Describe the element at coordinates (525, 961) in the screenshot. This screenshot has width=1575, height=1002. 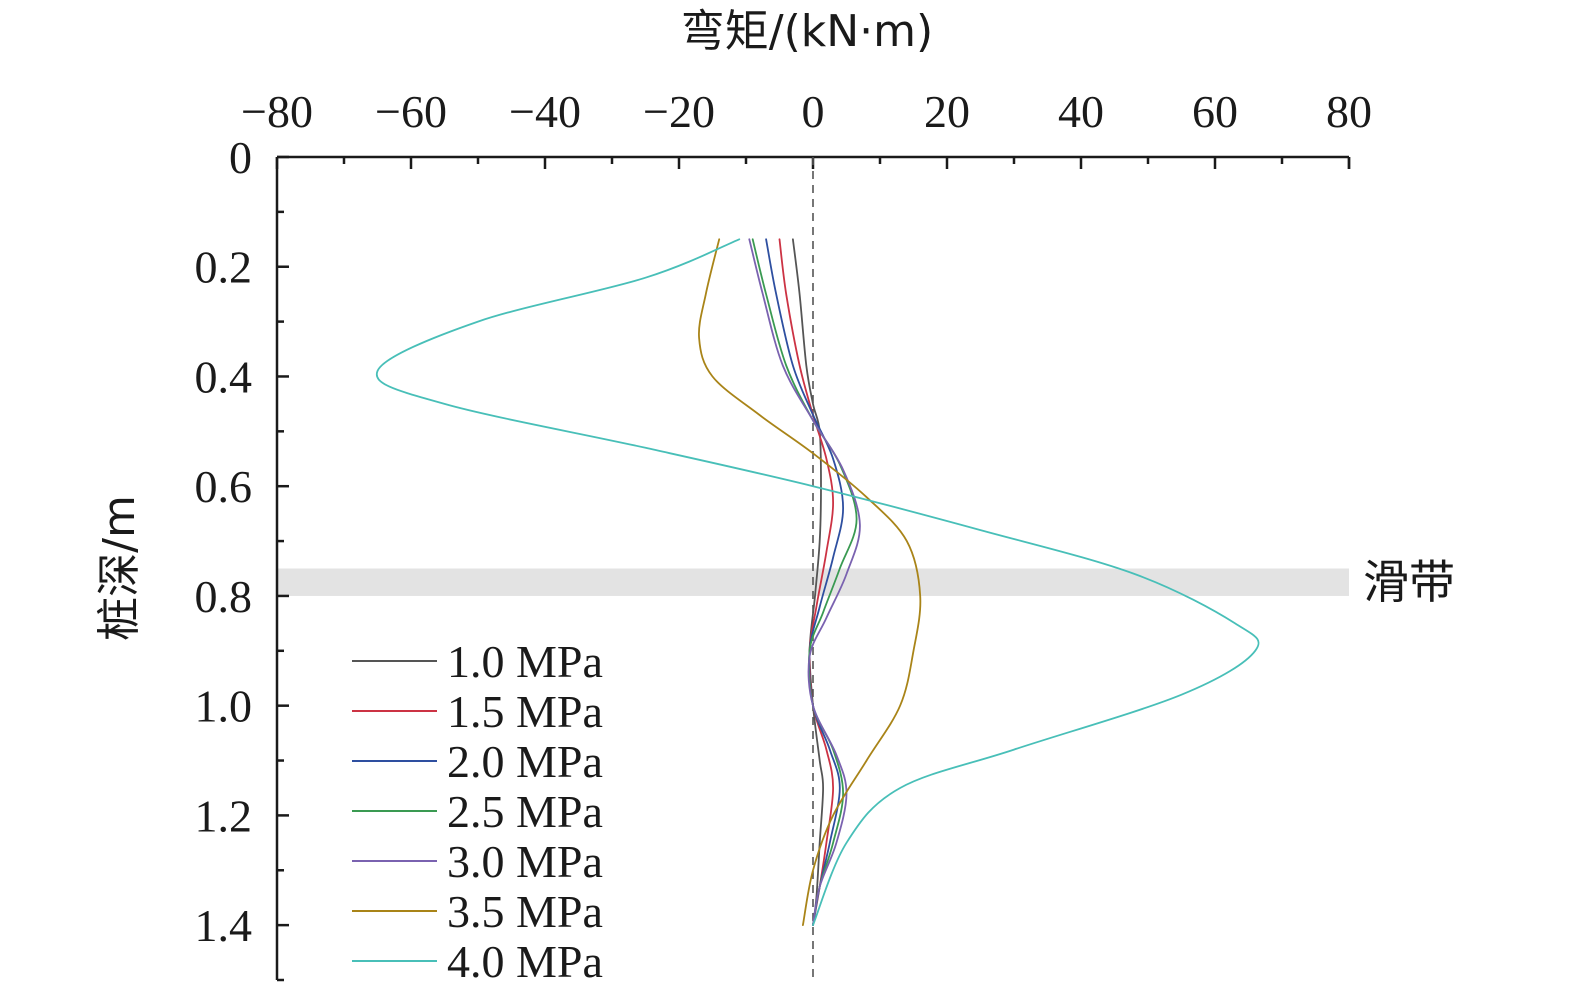
I see `legend-label: 4.0 MPa` at that location.